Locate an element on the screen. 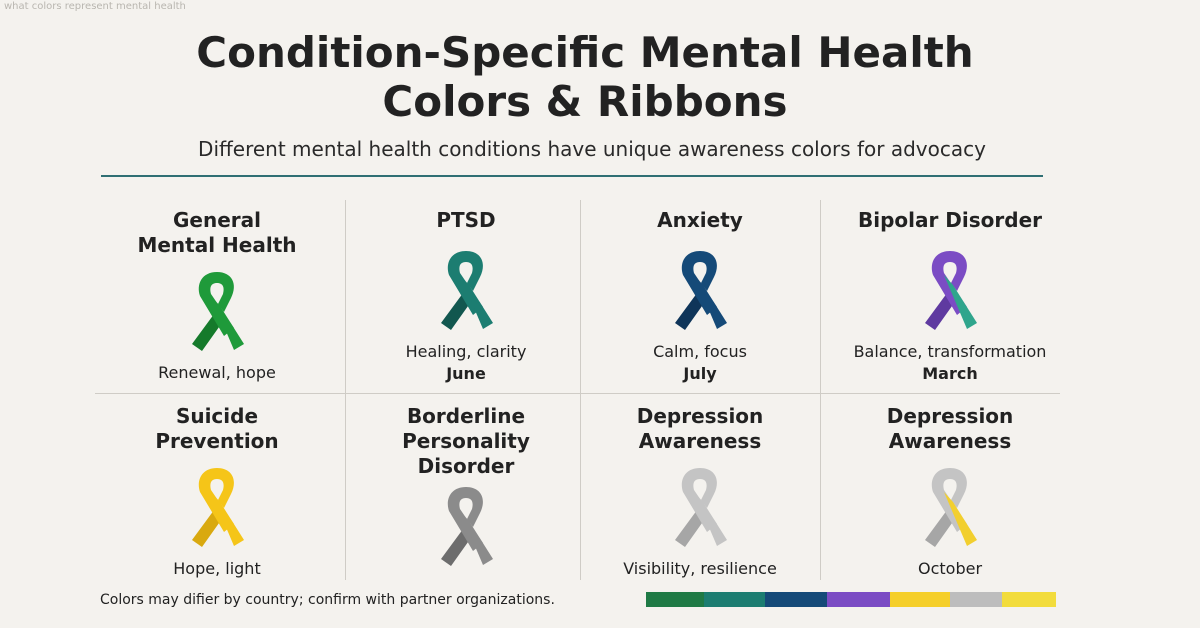 The image size is (1200, 628). source-caption: what colors represent mental health is located at coordinates (95, 6).